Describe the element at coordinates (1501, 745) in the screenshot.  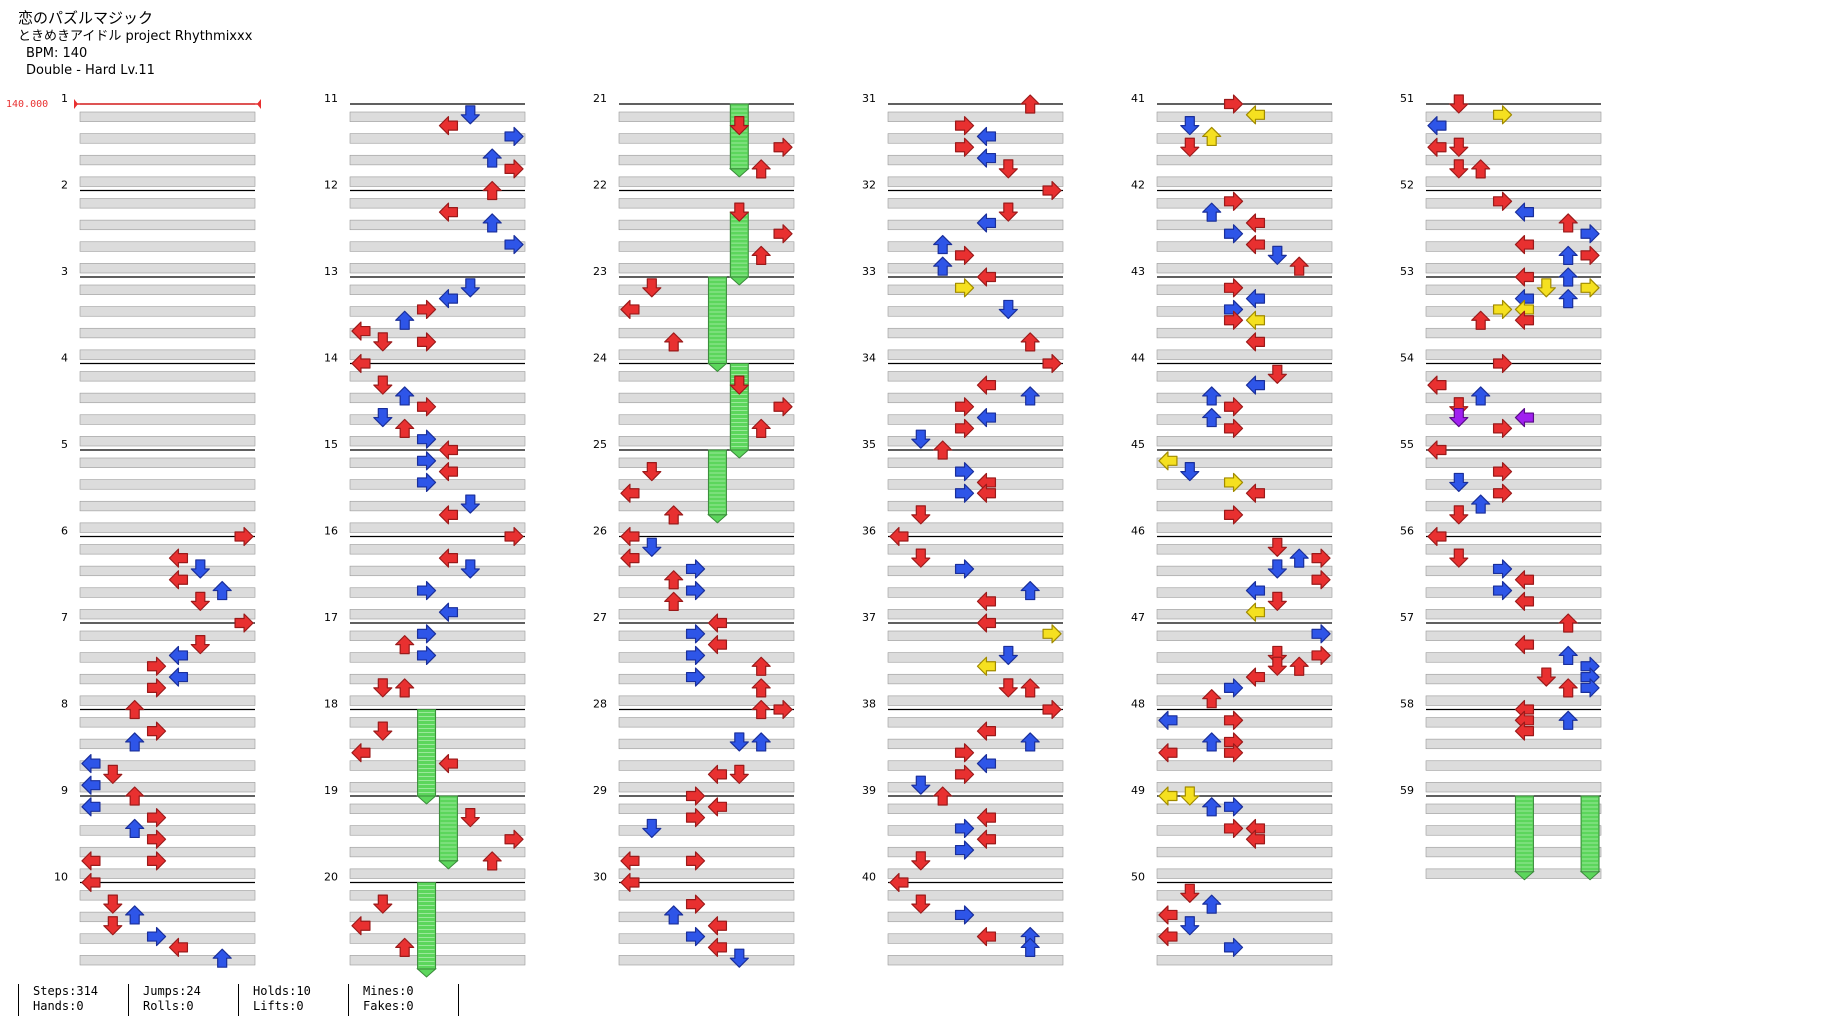
I see `measure-58: 58` at that location.